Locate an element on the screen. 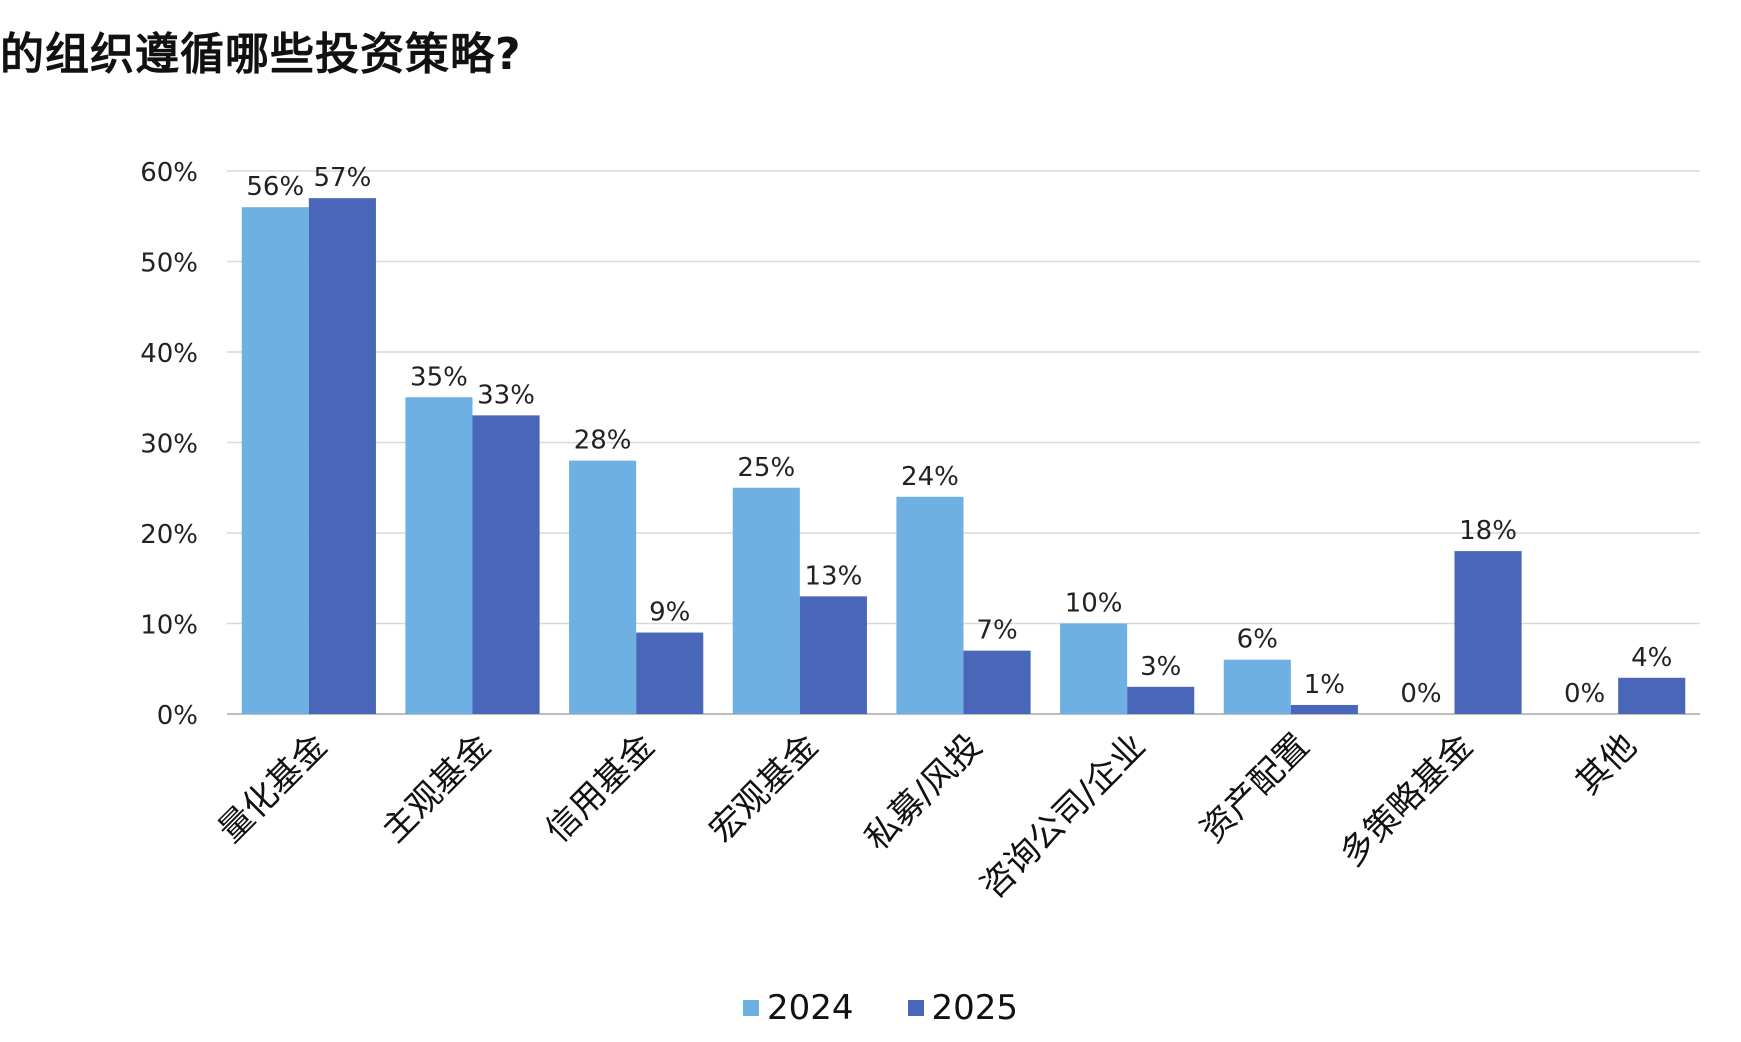 The image size is (1741, 1042). data-label: 9% is located at coordinates (669, 613).